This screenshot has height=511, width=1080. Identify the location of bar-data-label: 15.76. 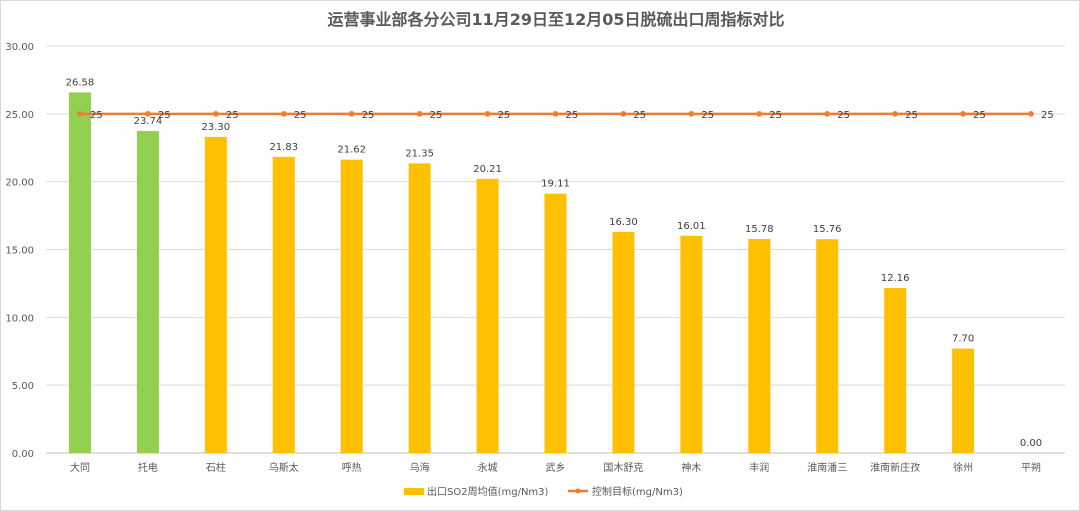
(827, 229).